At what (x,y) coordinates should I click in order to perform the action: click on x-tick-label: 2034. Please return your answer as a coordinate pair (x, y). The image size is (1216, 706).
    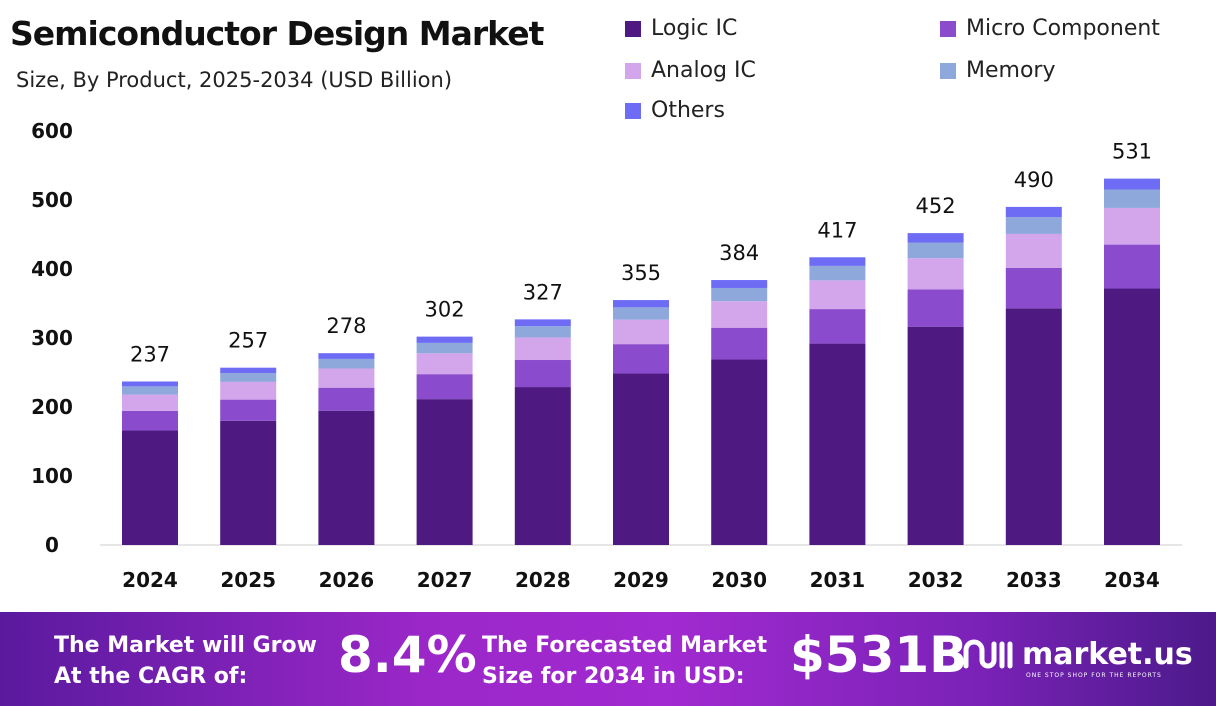
    Looking at the image, I should click on (1132, 580).